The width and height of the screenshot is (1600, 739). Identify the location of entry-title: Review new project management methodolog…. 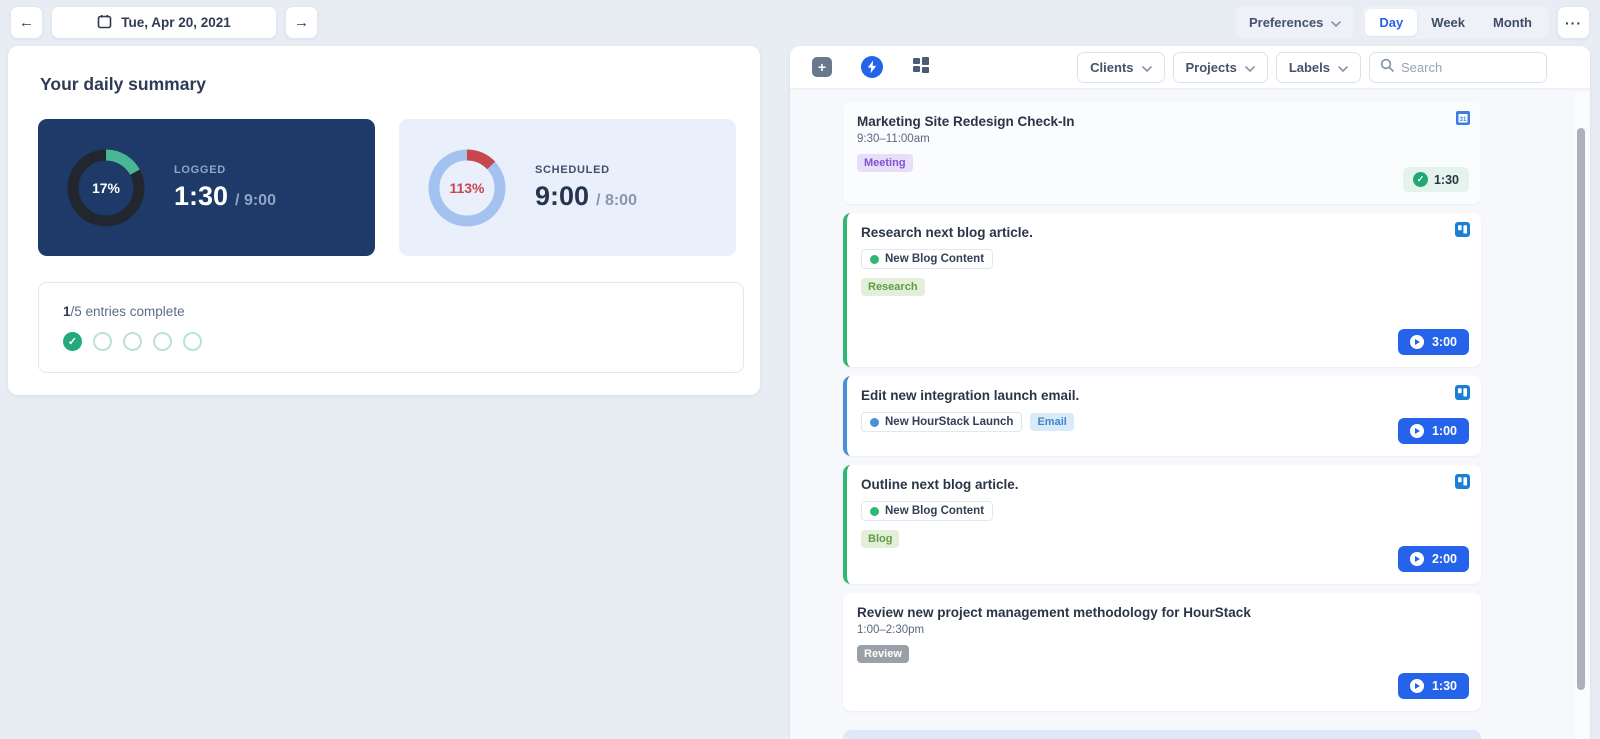
(1054, 612).